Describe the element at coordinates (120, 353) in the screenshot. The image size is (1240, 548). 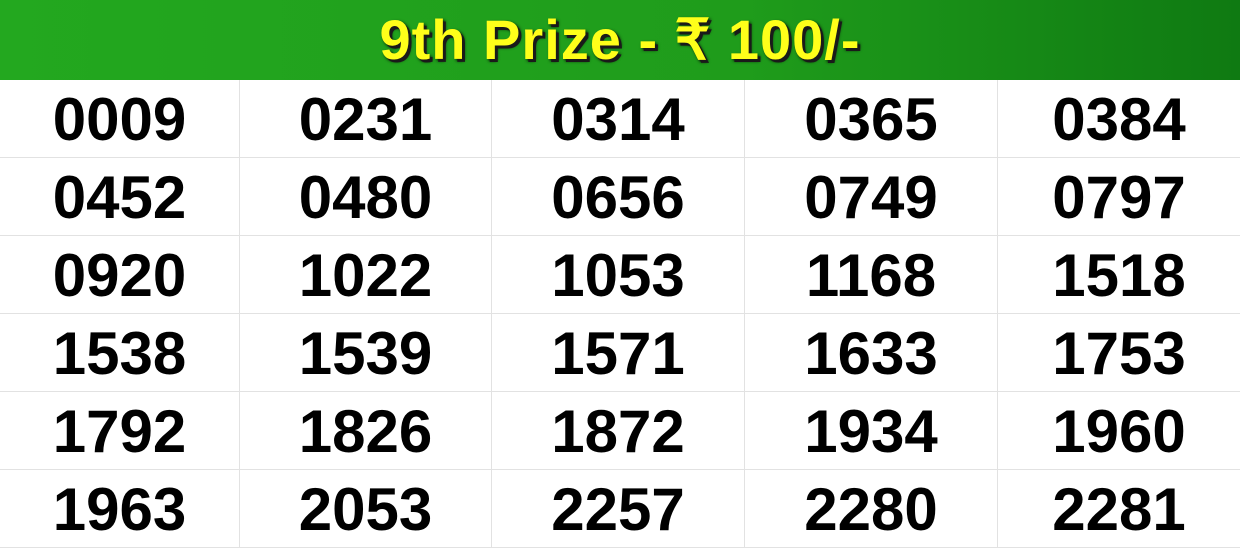
I see `winning-number-cell: 1538` at that location.